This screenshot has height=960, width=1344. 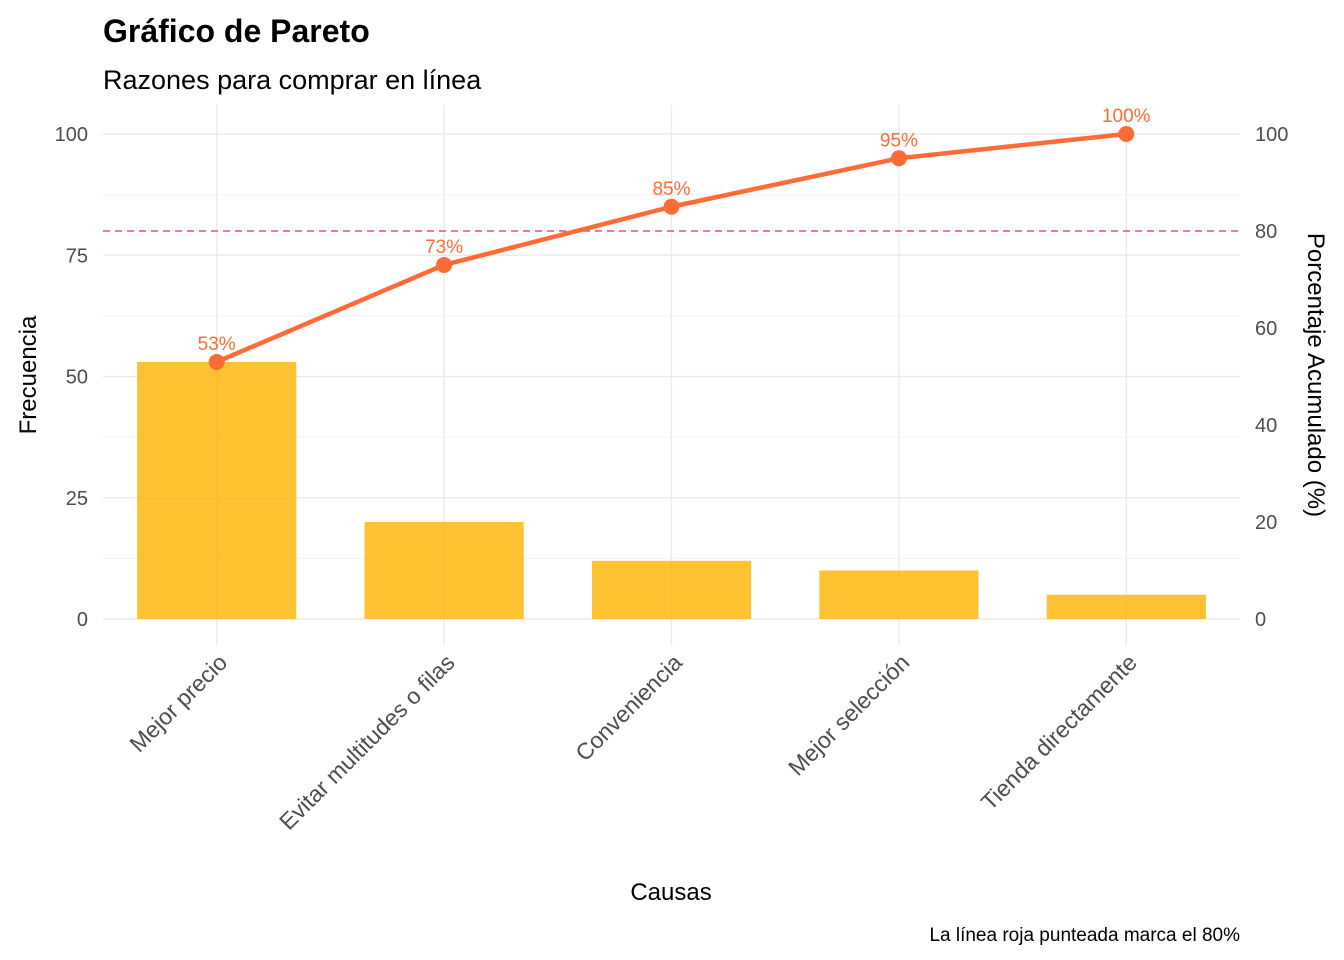 What do you see at coordinates (671, 189) in the screenshot?
I see `cumulative-label: 85%` at bounding box center [671, 189].